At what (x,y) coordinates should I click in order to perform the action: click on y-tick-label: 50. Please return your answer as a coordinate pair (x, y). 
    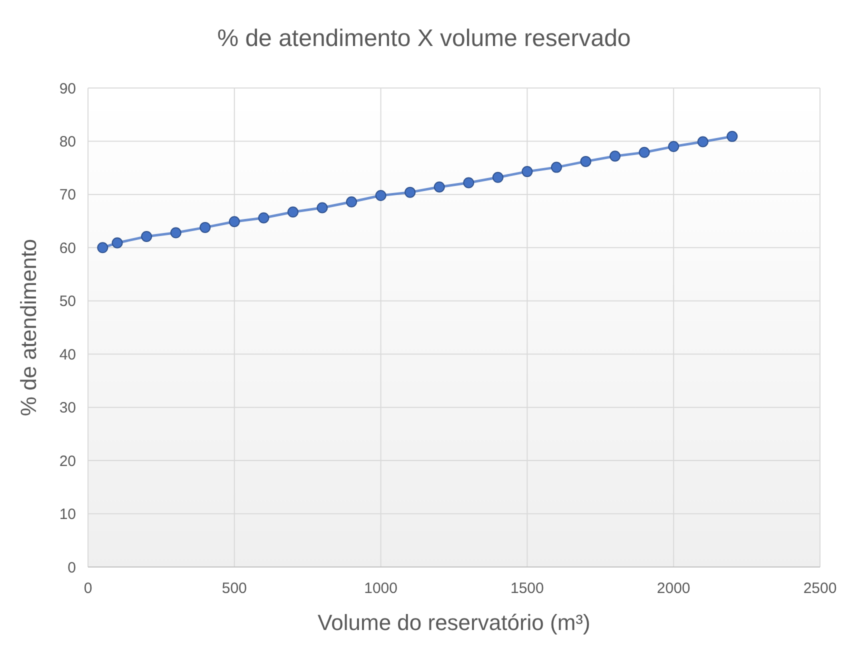
    Looking at the image, I should click on (67, 301).